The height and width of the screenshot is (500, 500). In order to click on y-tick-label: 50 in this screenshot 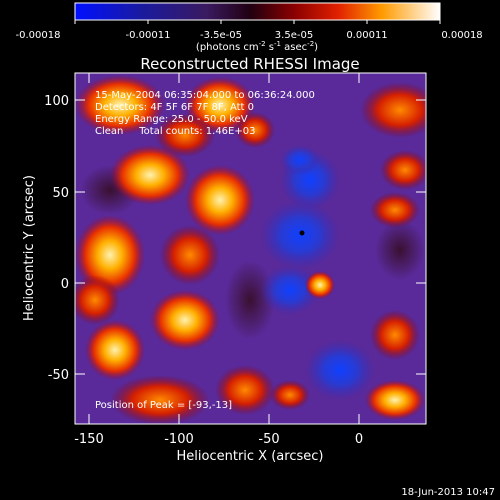, I will do `click(60, 193)`.